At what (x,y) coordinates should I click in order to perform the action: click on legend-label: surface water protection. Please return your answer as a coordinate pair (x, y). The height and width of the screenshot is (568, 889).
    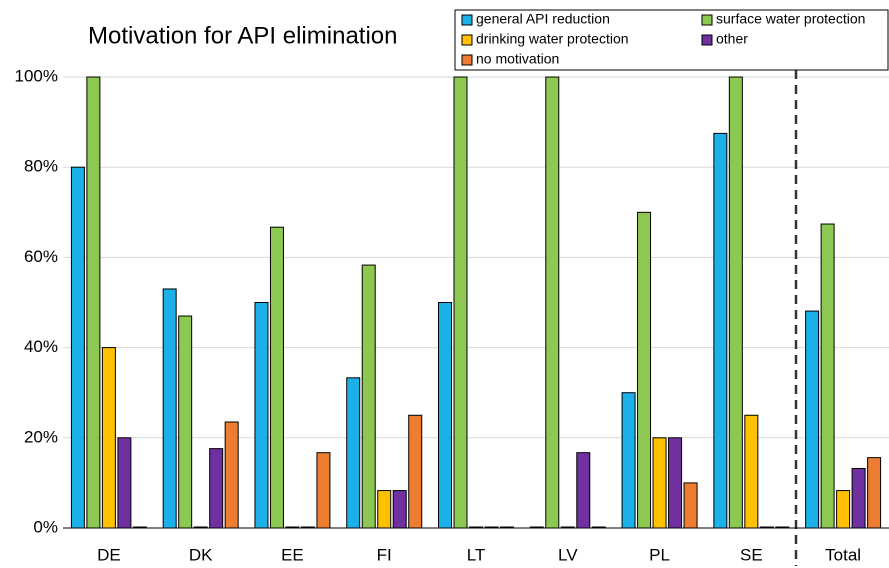
    Looking at the image, I should click on (790, 19).